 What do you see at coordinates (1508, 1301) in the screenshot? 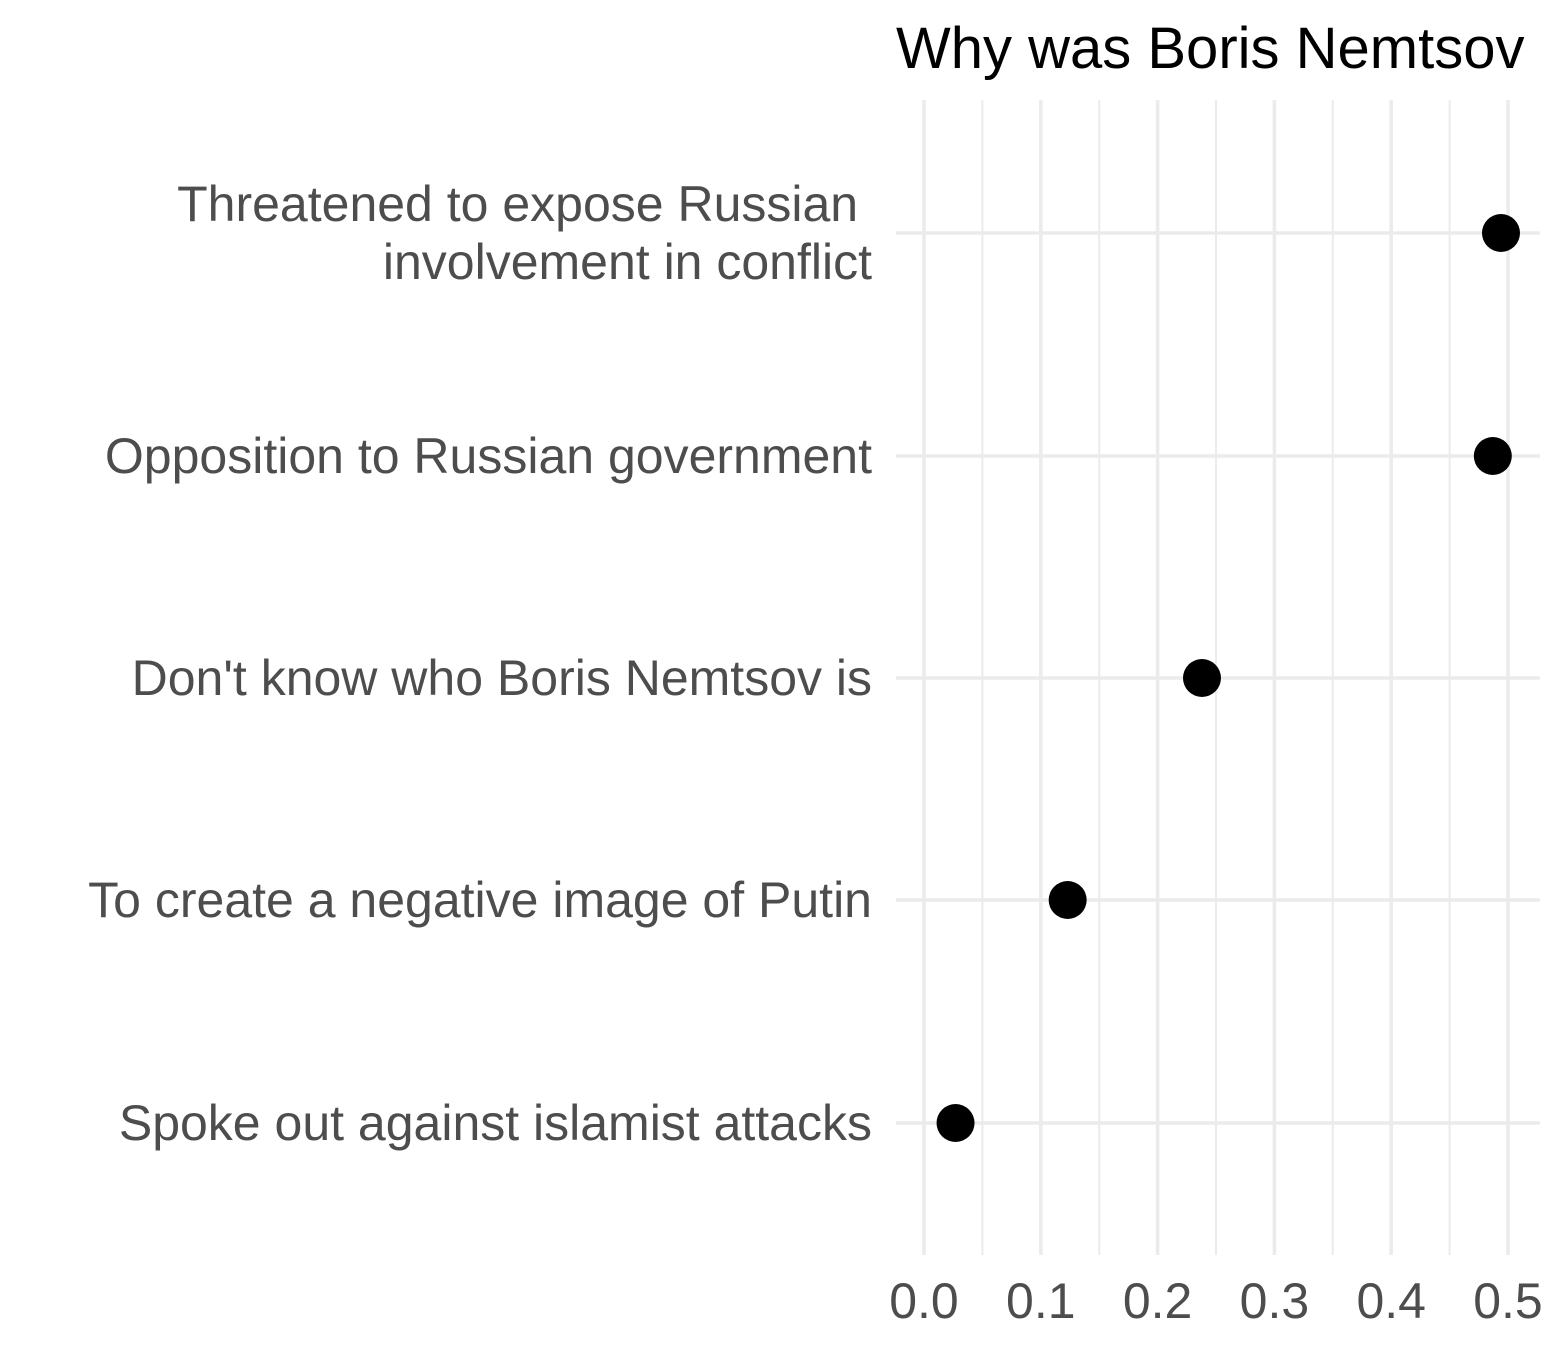
I see `x-tick-label: 0.5` at bounding box center [1508, 1301].